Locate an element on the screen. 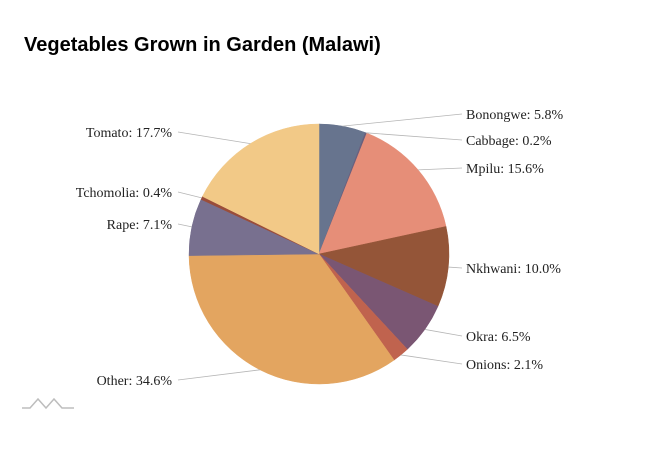 This screenshot has width=666, height=476. leader-line-tchomolia is located at coordinates (190, 195).